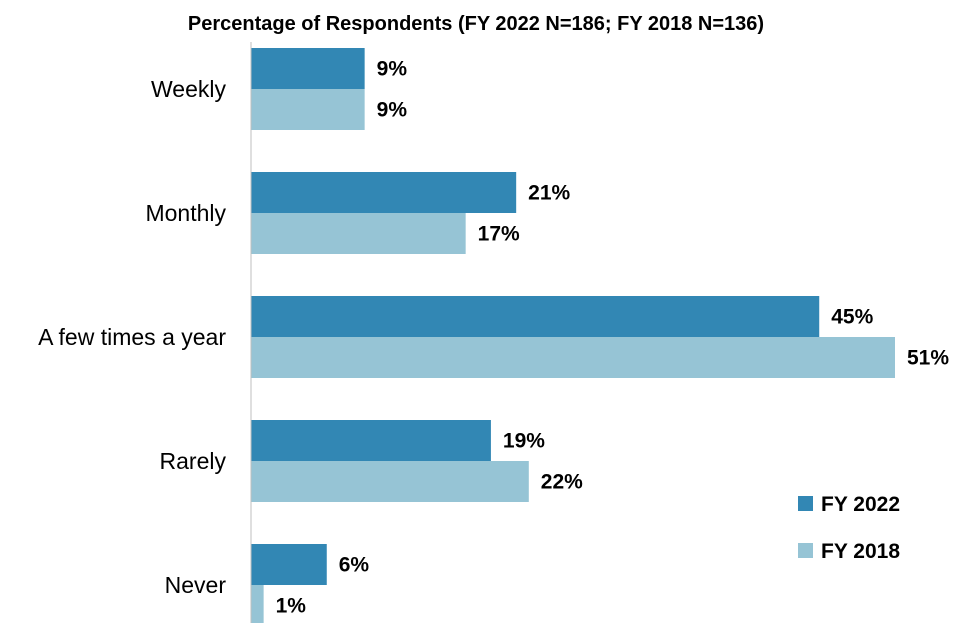 Image resolution: width=964 pixels, height=623 pixels. Describe the element at coordinates (308, 109) in the screenshot. I see `bar-weekly-fy-2018` at that location.